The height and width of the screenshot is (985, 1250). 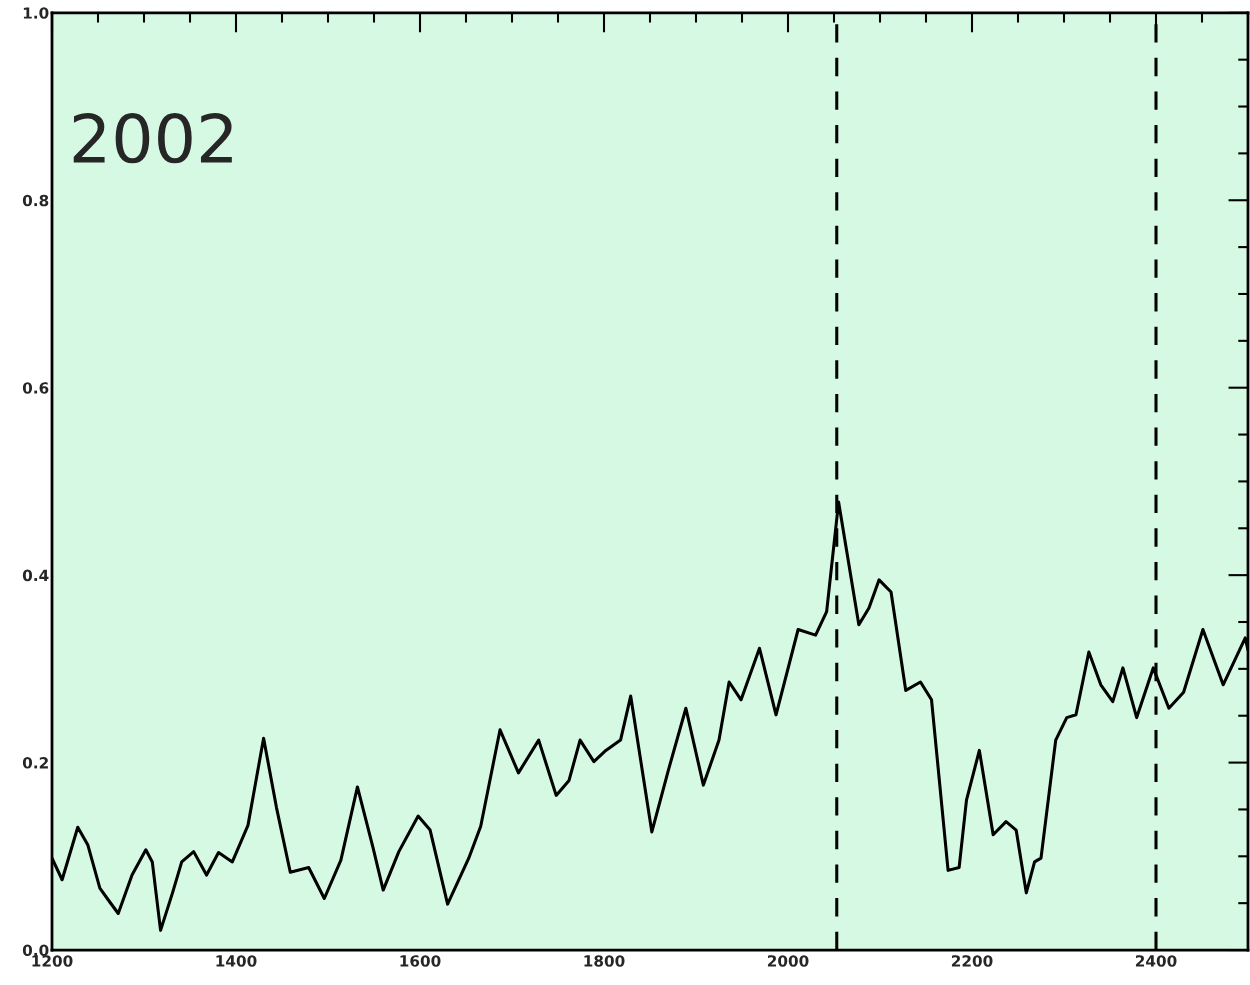 I want to click on x-tick-label: 1200, so click(x=52, y=961).